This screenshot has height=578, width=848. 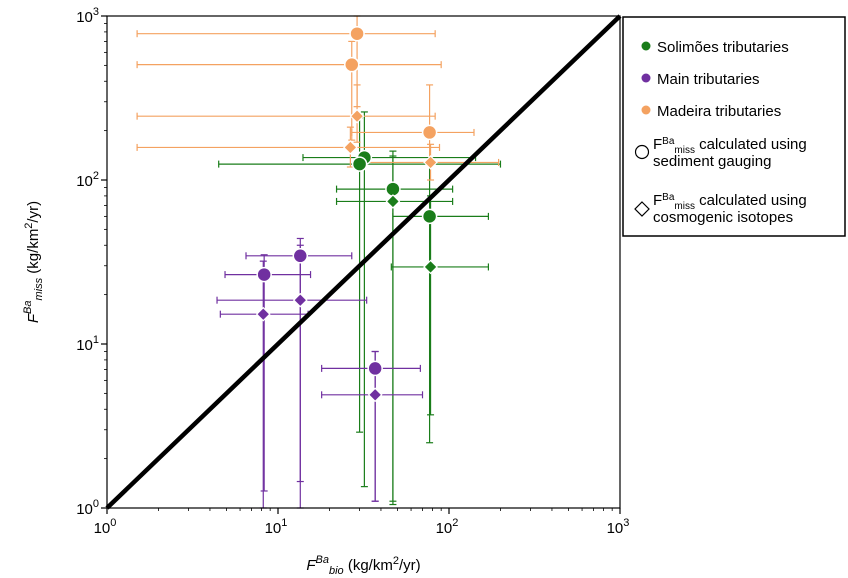 What do you see at coordinates (646, 110) in the screenshot?
I see `legend-madeira-marker` at bounding box center [646, 110].